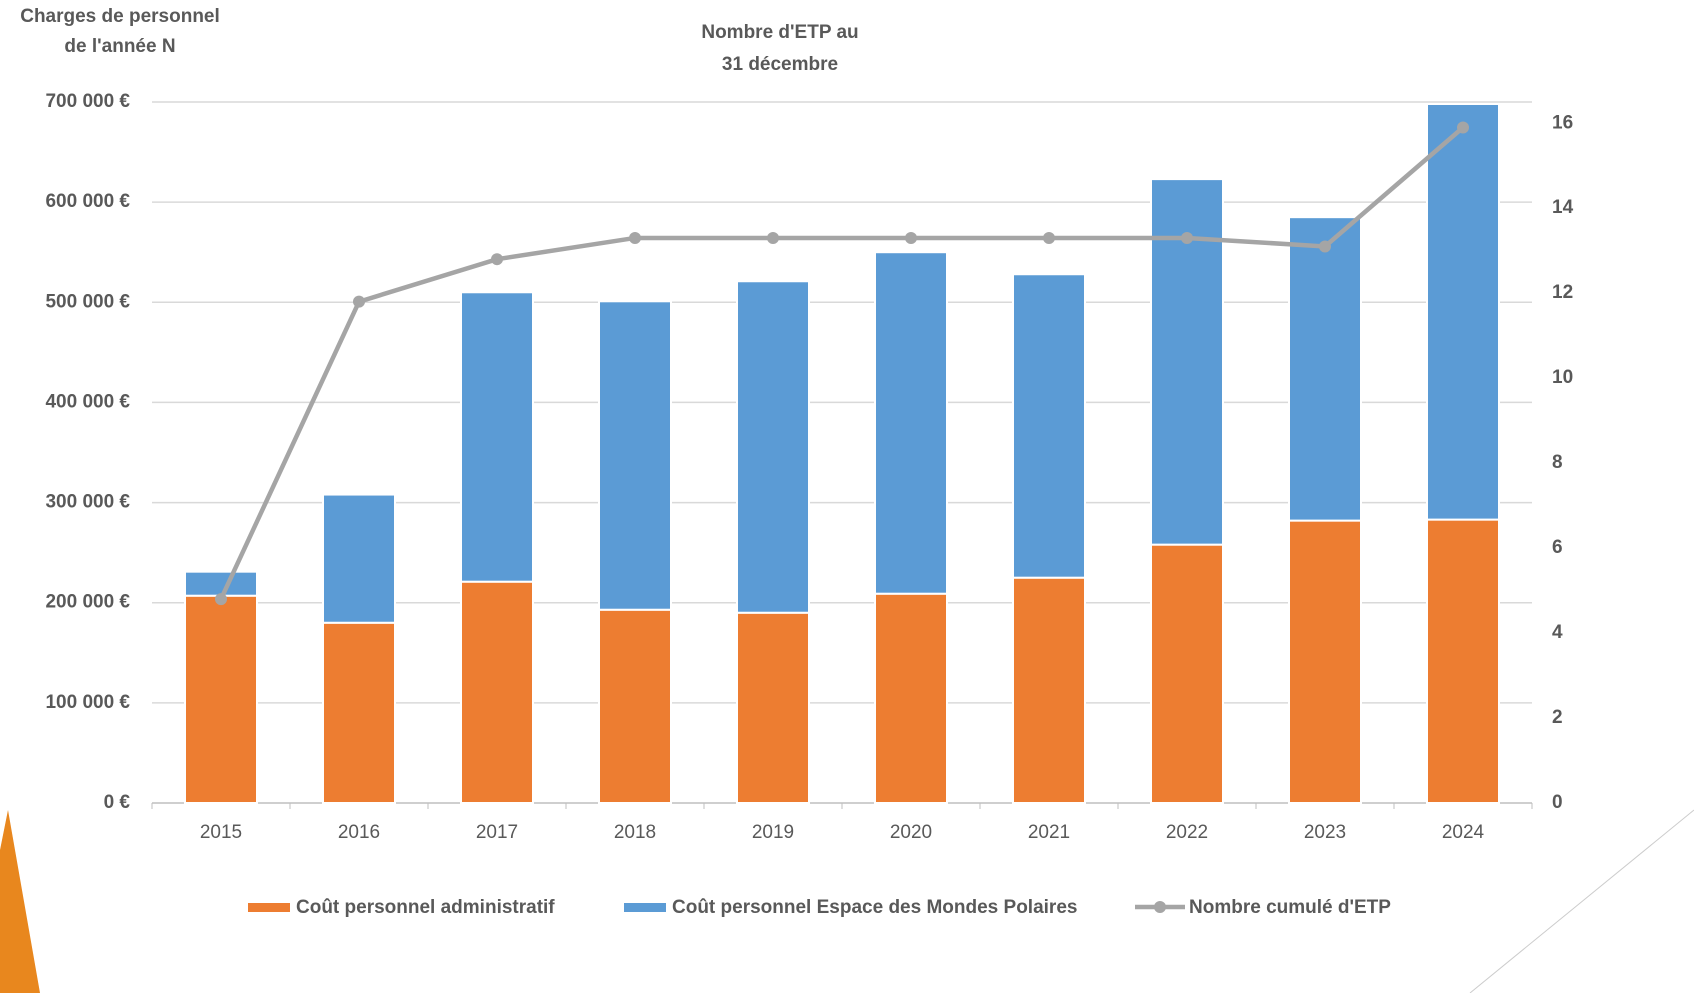 The width and height of the screenshot is (1694, 993). What do you see at coordinates (87, 502) in the screenshot?
I see `y-tick-label: 300 000 €` at bounding box center [87, 502].